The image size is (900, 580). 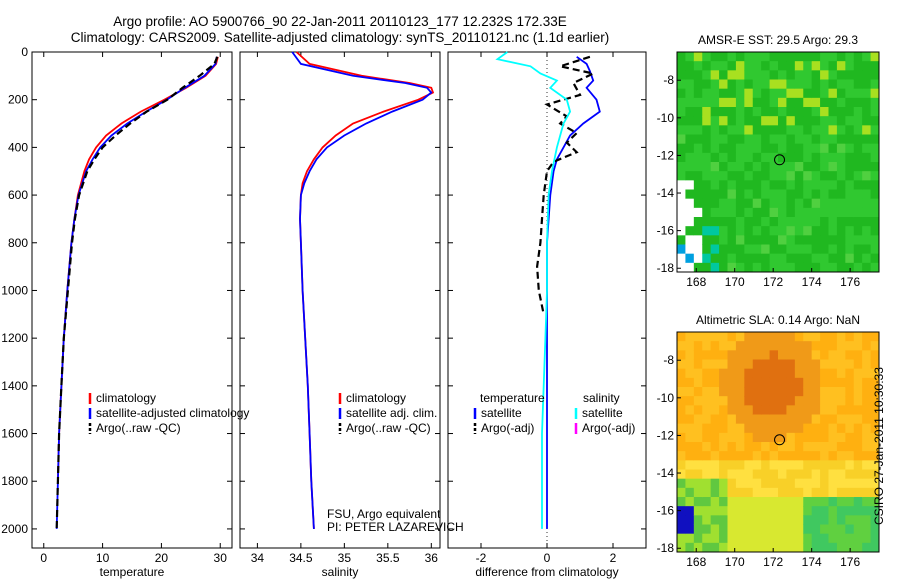 What do you see at coordinates (388, 558) in the screenshot?
I see `salinity-xtick-label: 35.5` at bounding box center [388, 558].